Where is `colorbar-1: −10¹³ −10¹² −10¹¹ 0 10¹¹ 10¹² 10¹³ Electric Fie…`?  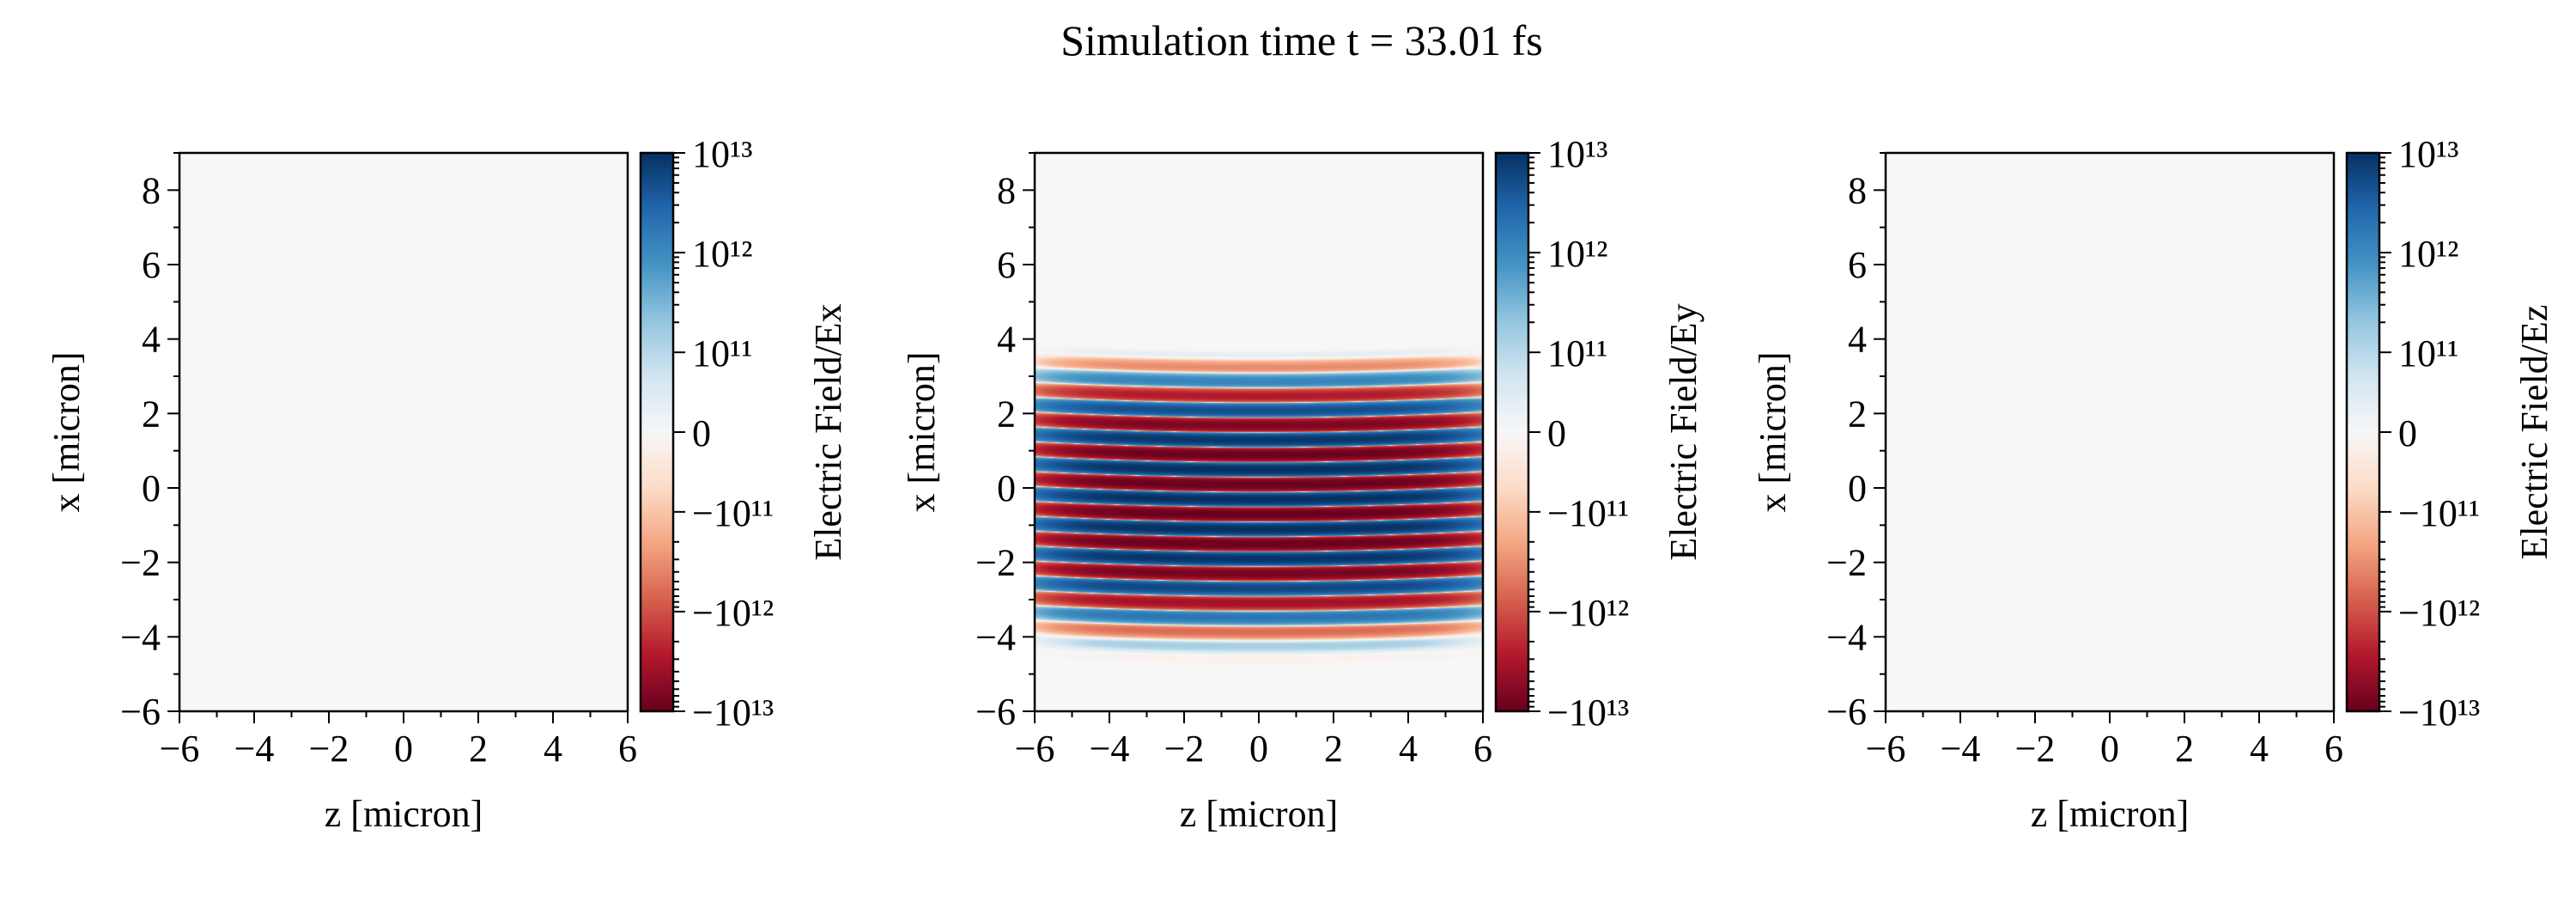
colorbar-1: −10¹³ −10¹² −10¹¹ 0 10¹¹ 10¹² 10¹³ Electric Fie… is located at coordinates (744, 433).